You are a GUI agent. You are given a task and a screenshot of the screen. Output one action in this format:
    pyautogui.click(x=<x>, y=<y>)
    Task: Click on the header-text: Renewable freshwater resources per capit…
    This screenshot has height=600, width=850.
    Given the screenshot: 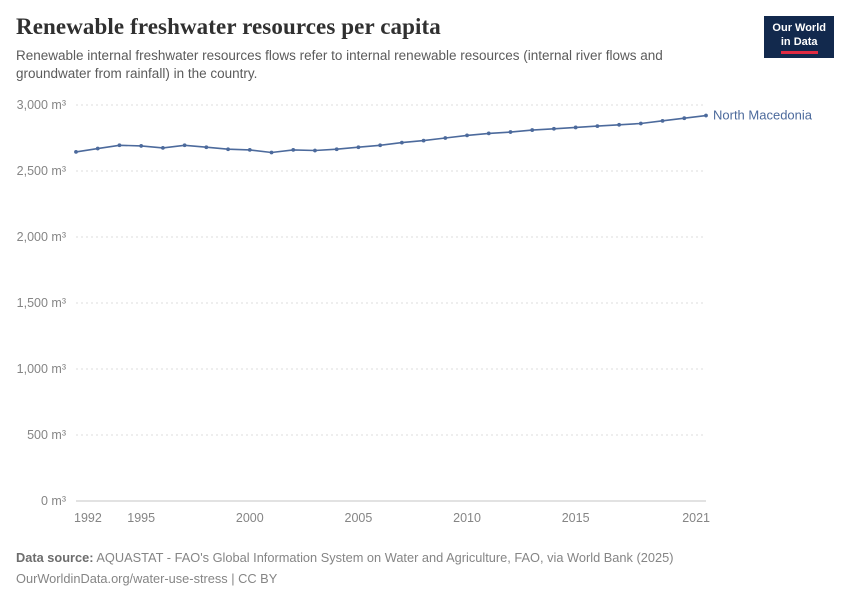 What is the action you would take?
    pyautogui.click(x=366, y=48)
    